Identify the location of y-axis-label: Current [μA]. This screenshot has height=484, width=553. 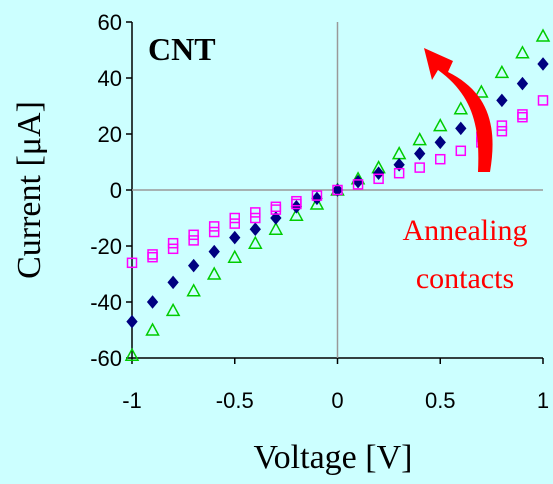
(29, 190).